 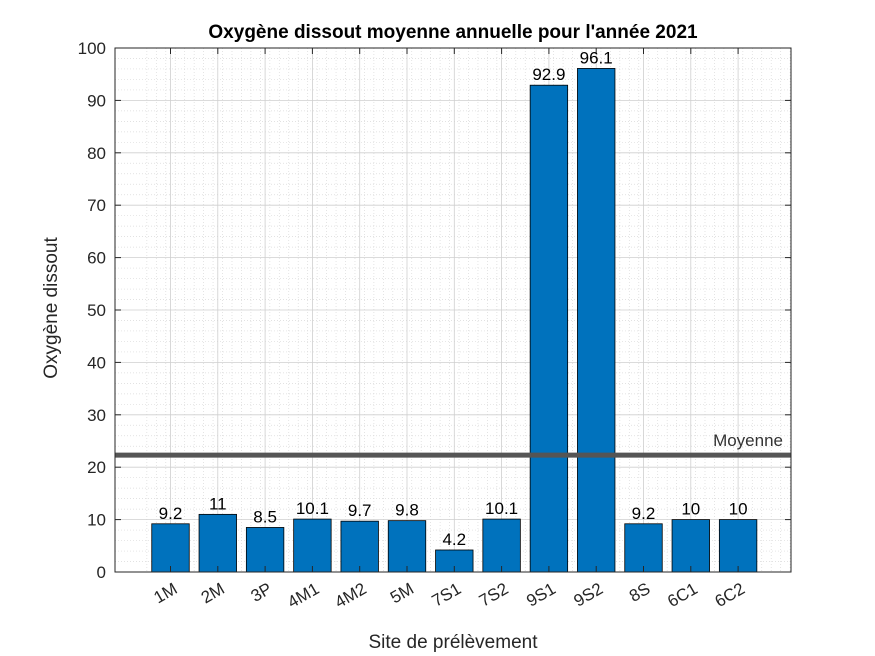 I want to click on y-tick-label: 0, so click(x=101, y=572).